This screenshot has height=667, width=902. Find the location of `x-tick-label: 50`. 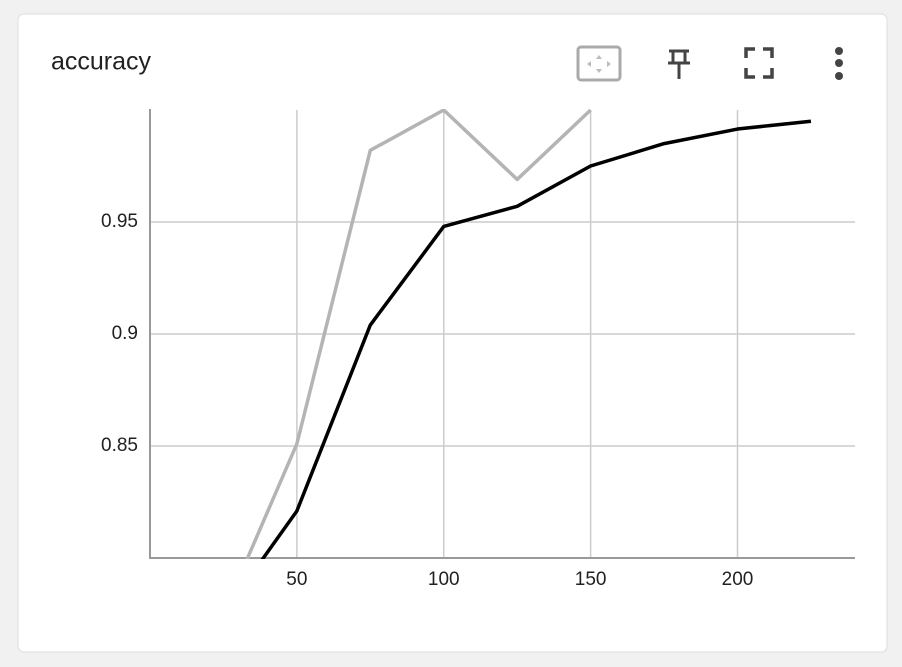

x-tick-label: 50 is located at coordinates (296, 579).